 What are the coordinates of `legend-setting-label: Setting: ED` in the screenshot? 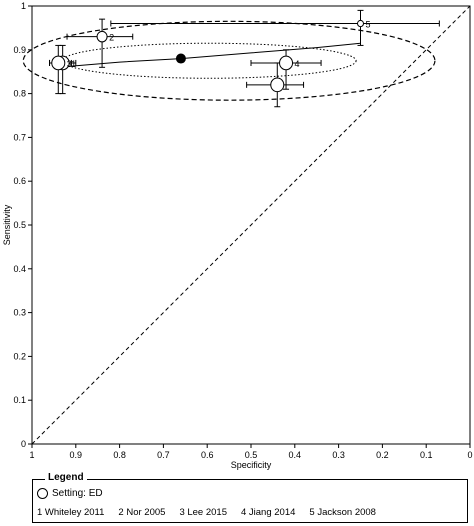 It's located at (77, 493).